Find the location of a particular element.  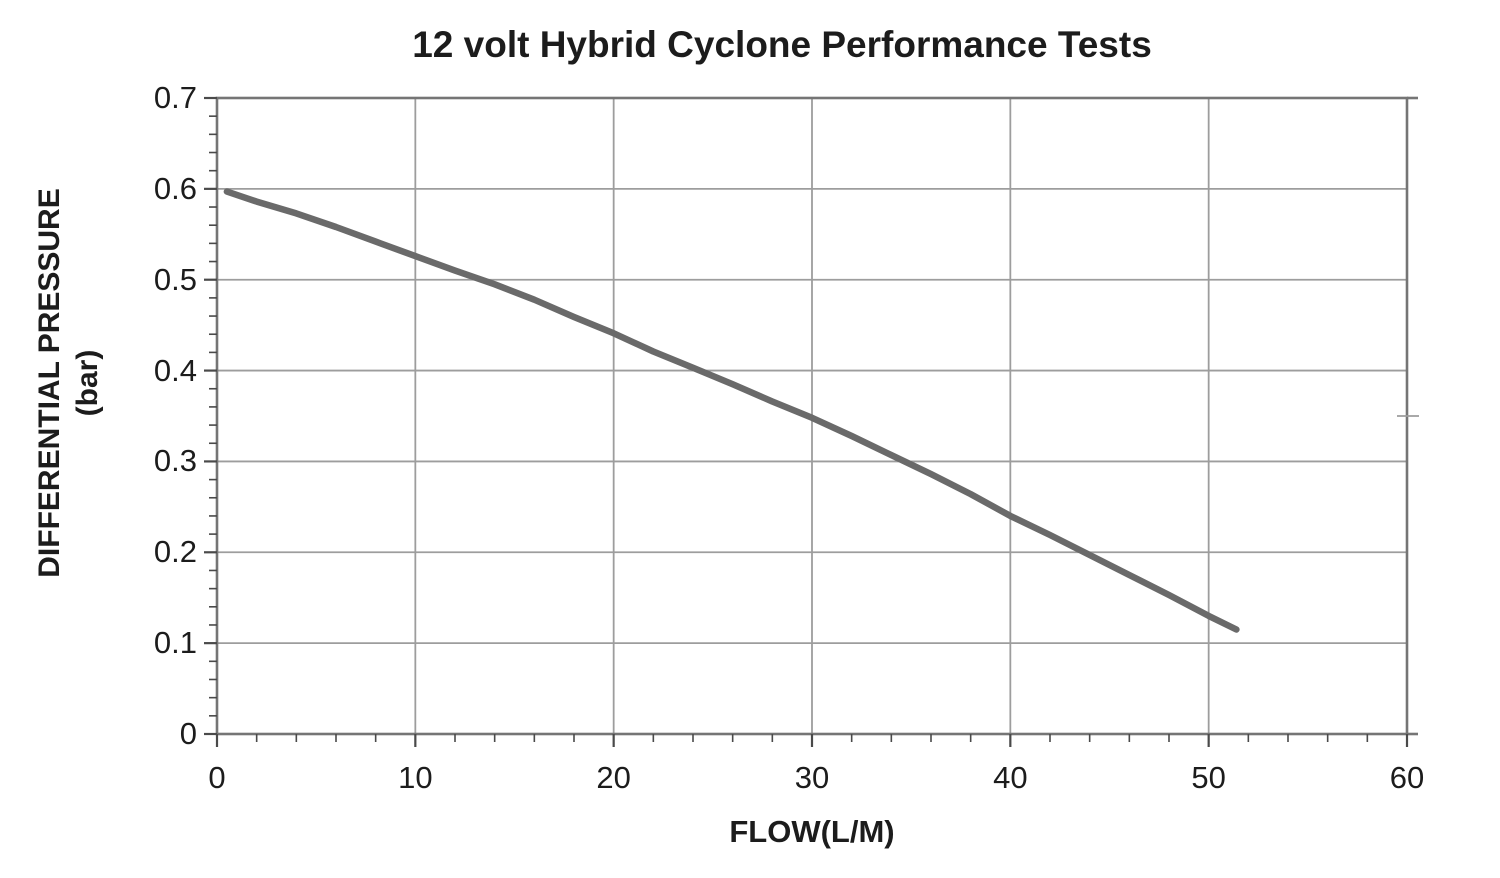

chart-title: 12 volt Hybrid Cyclone Performance Tests is located at coordinates (782, 44).